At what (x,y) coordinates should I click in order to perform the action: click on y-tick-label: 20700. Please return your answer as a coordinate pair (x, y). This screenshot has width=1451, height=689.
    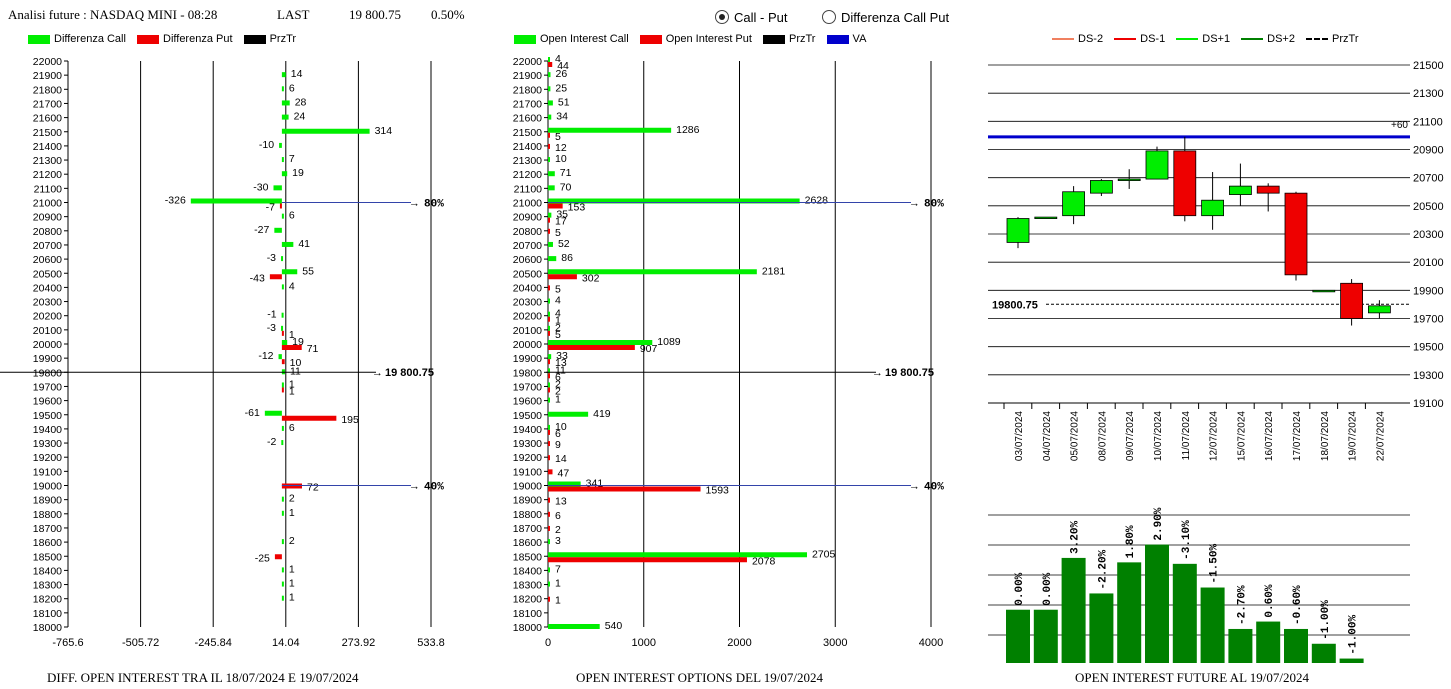
    Looking at the image, I should click on (47, 246).